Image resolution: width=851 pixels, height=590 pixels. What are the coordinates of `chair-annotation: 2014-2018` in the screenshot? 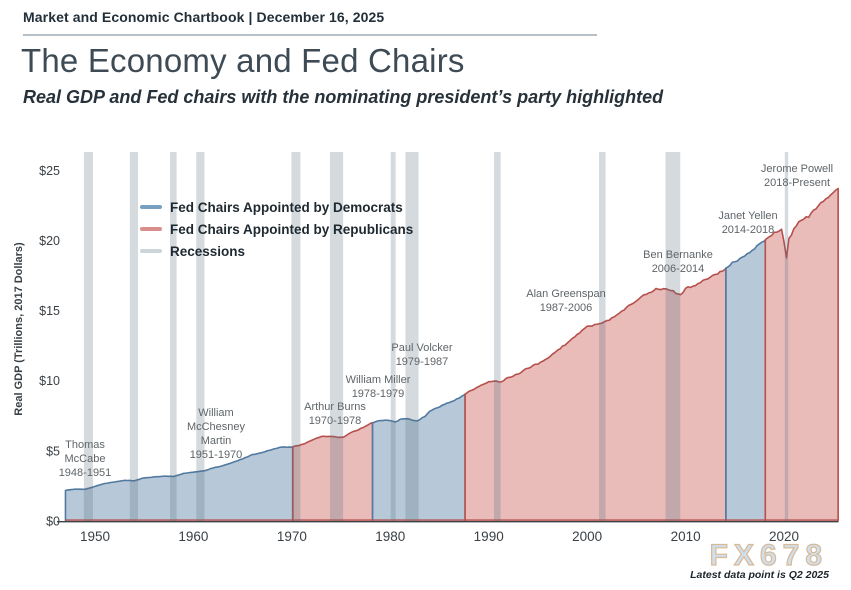 It's located at (748, 230).